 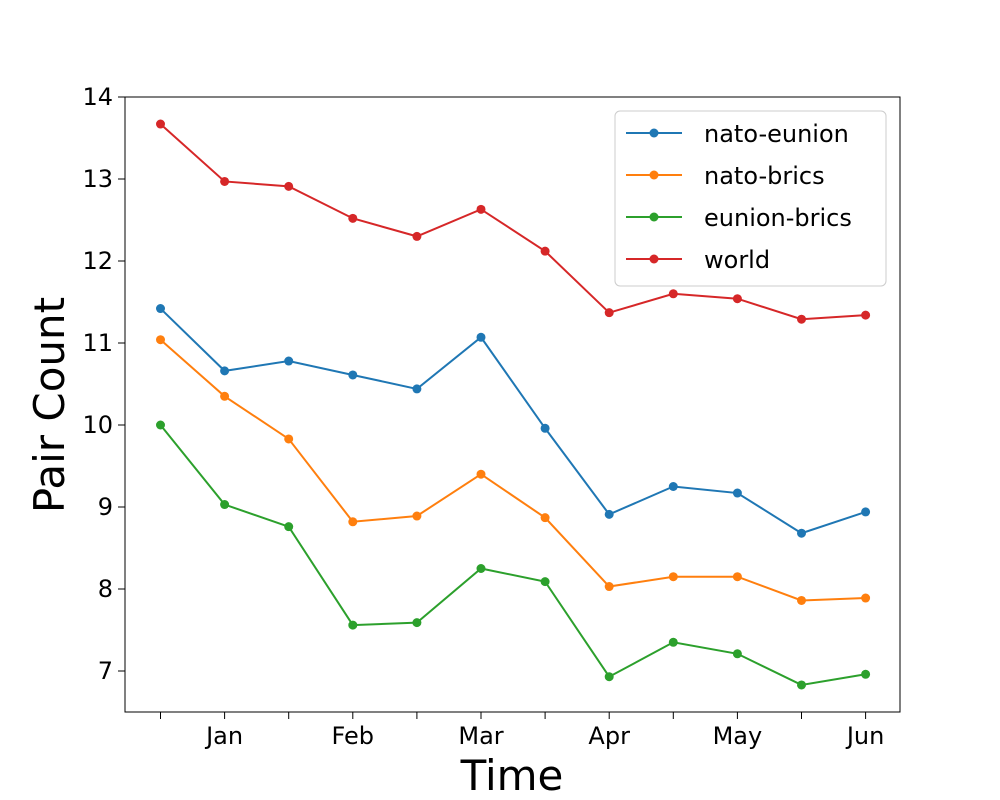 I want to click on legend-frame, so click(x=750, y=198).